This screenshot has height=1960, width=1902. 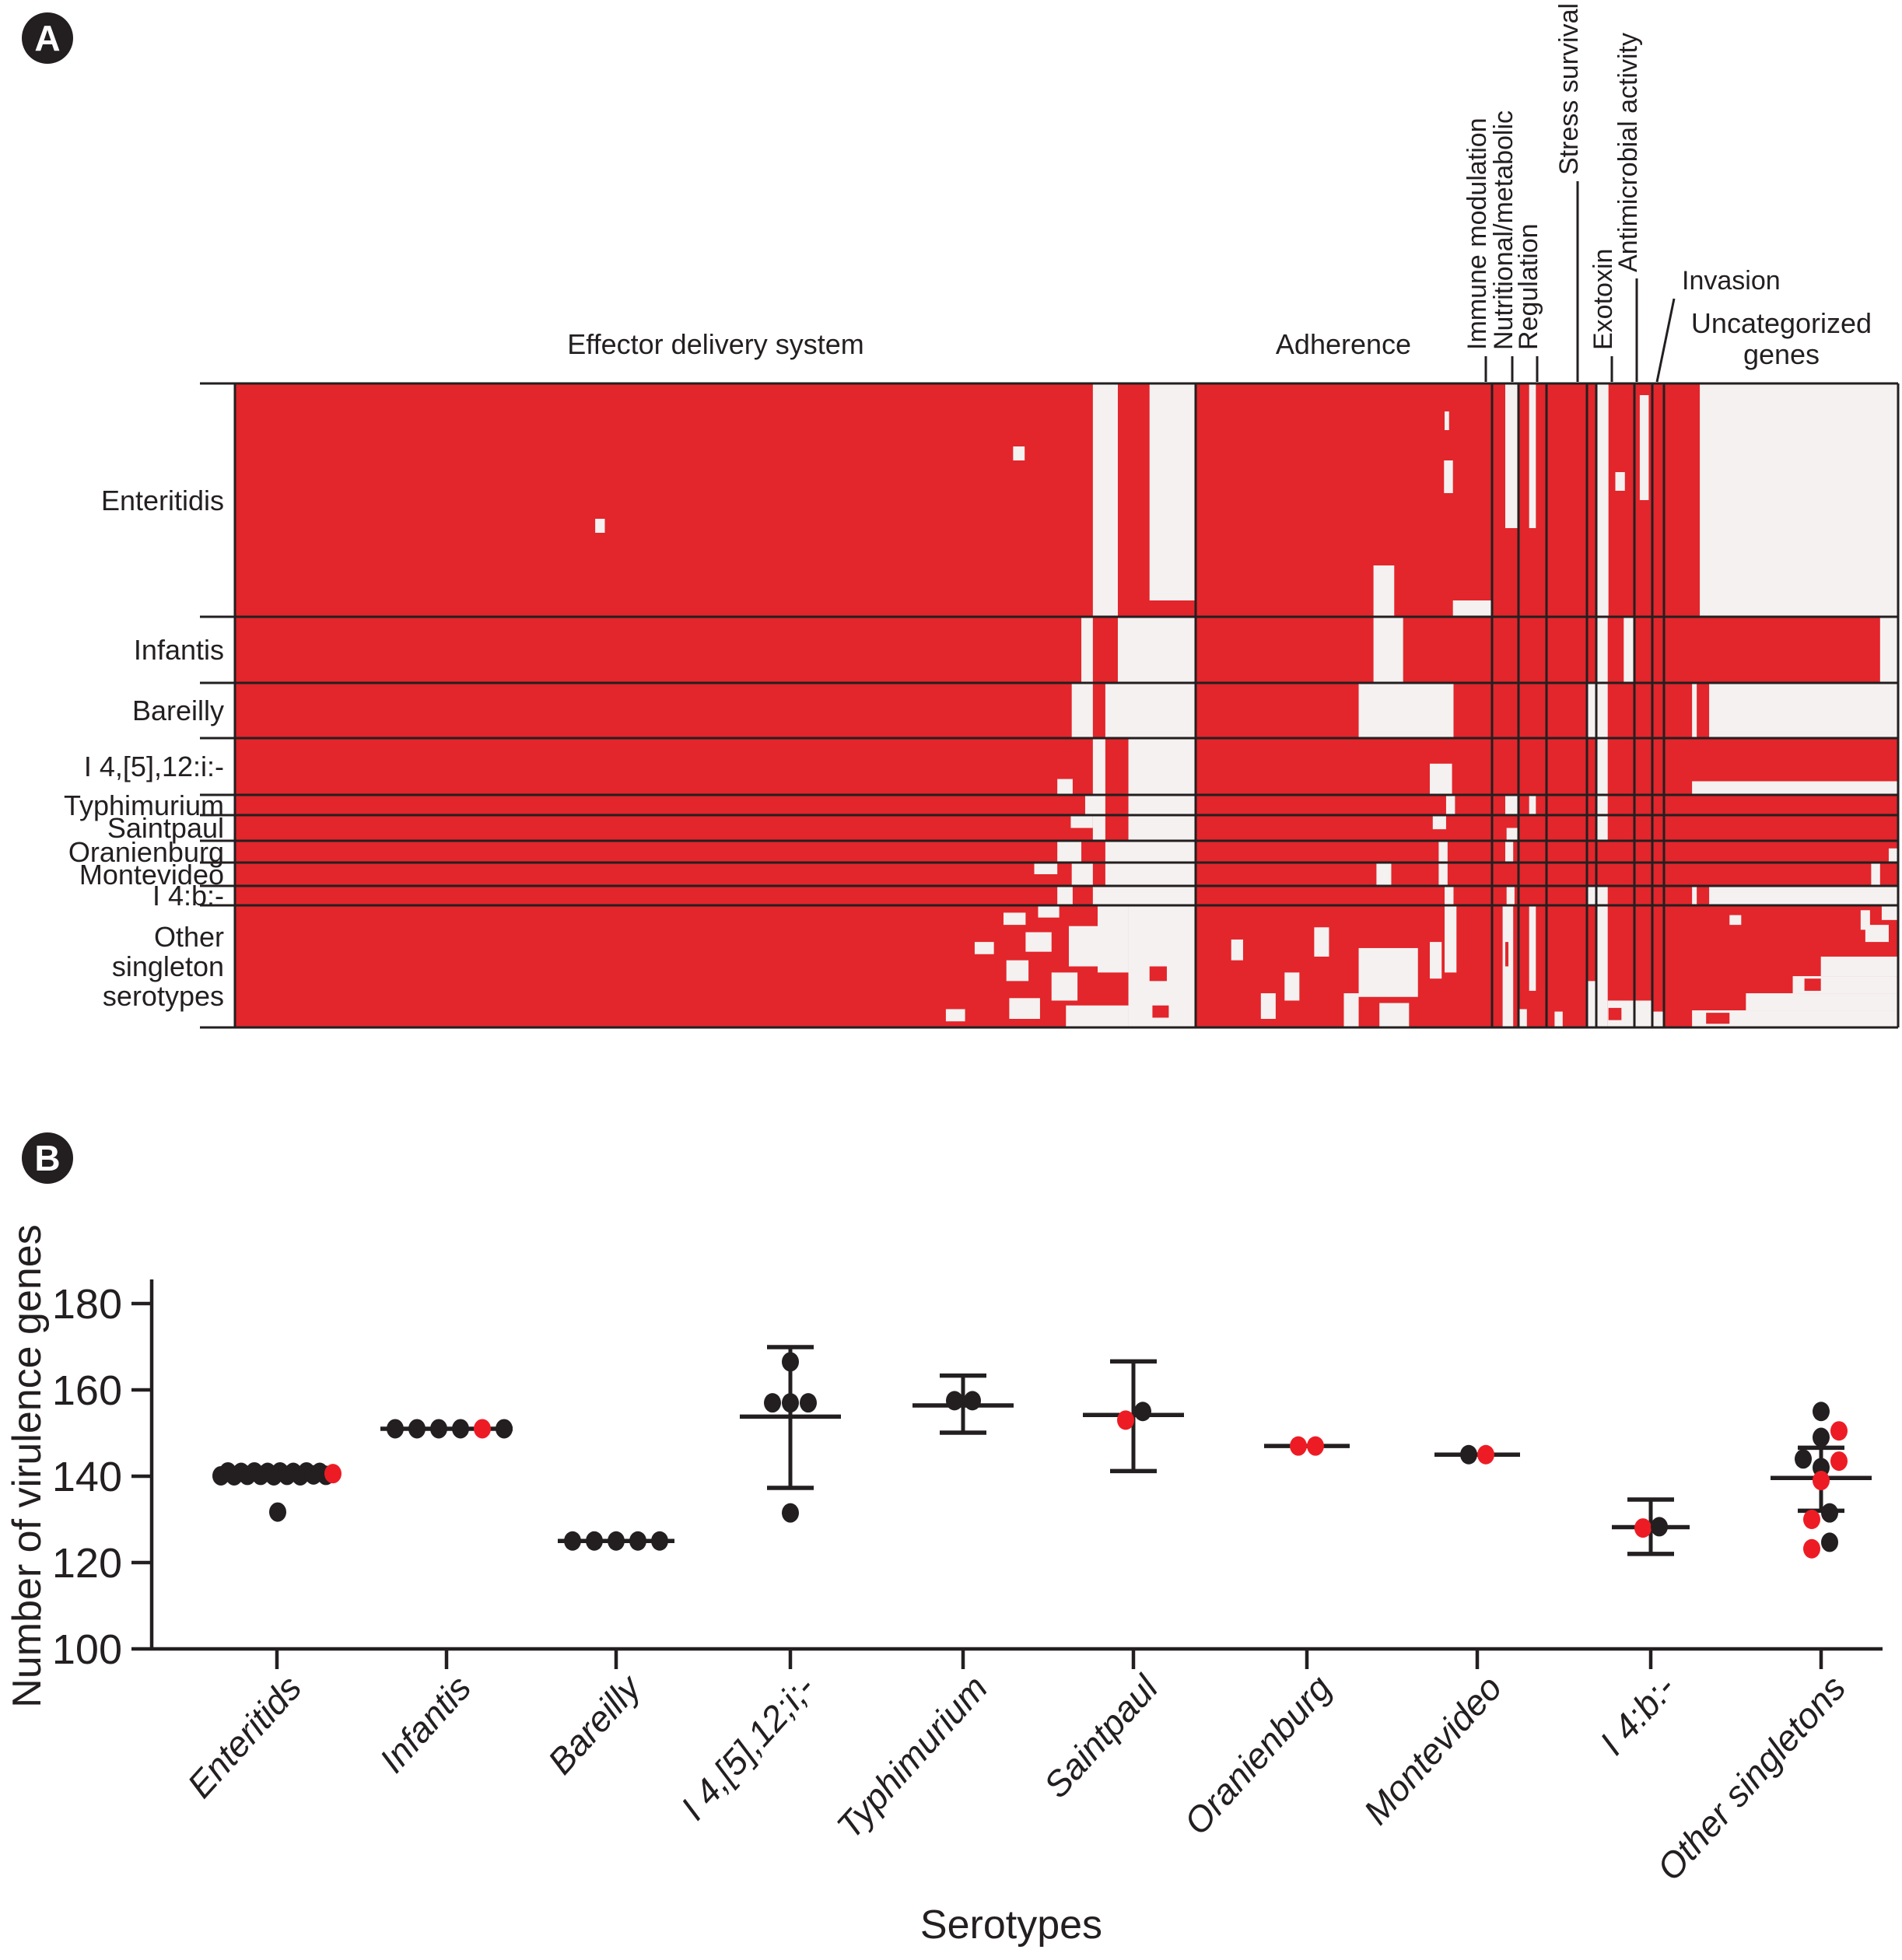 I want to click on serotype-row-label: singleton, so click(x=168, y=966).